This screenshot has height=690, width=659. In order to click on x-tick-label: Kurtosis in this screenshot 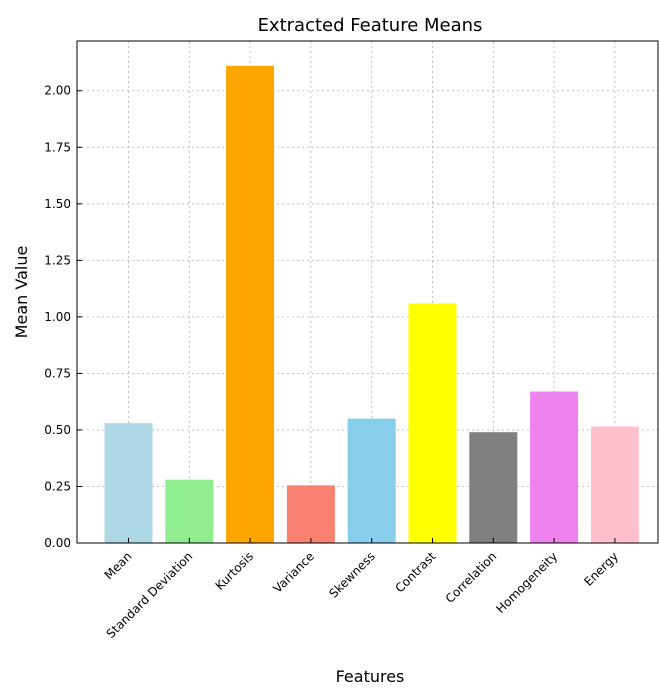, I will do `click(235, 571)`.